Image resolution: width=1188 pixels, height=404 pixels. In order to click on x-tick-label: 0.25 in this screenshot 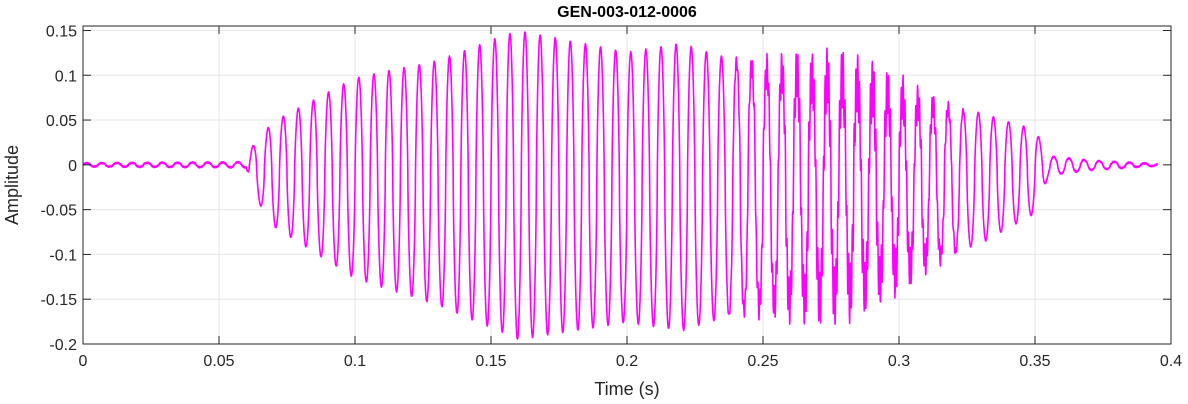, I will do `click(762, 361)`.